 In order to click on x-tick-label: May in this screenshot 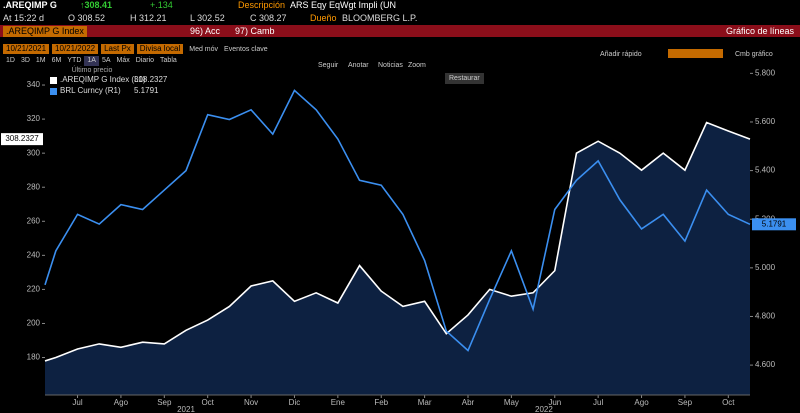, I will do `click(511, 402)`.